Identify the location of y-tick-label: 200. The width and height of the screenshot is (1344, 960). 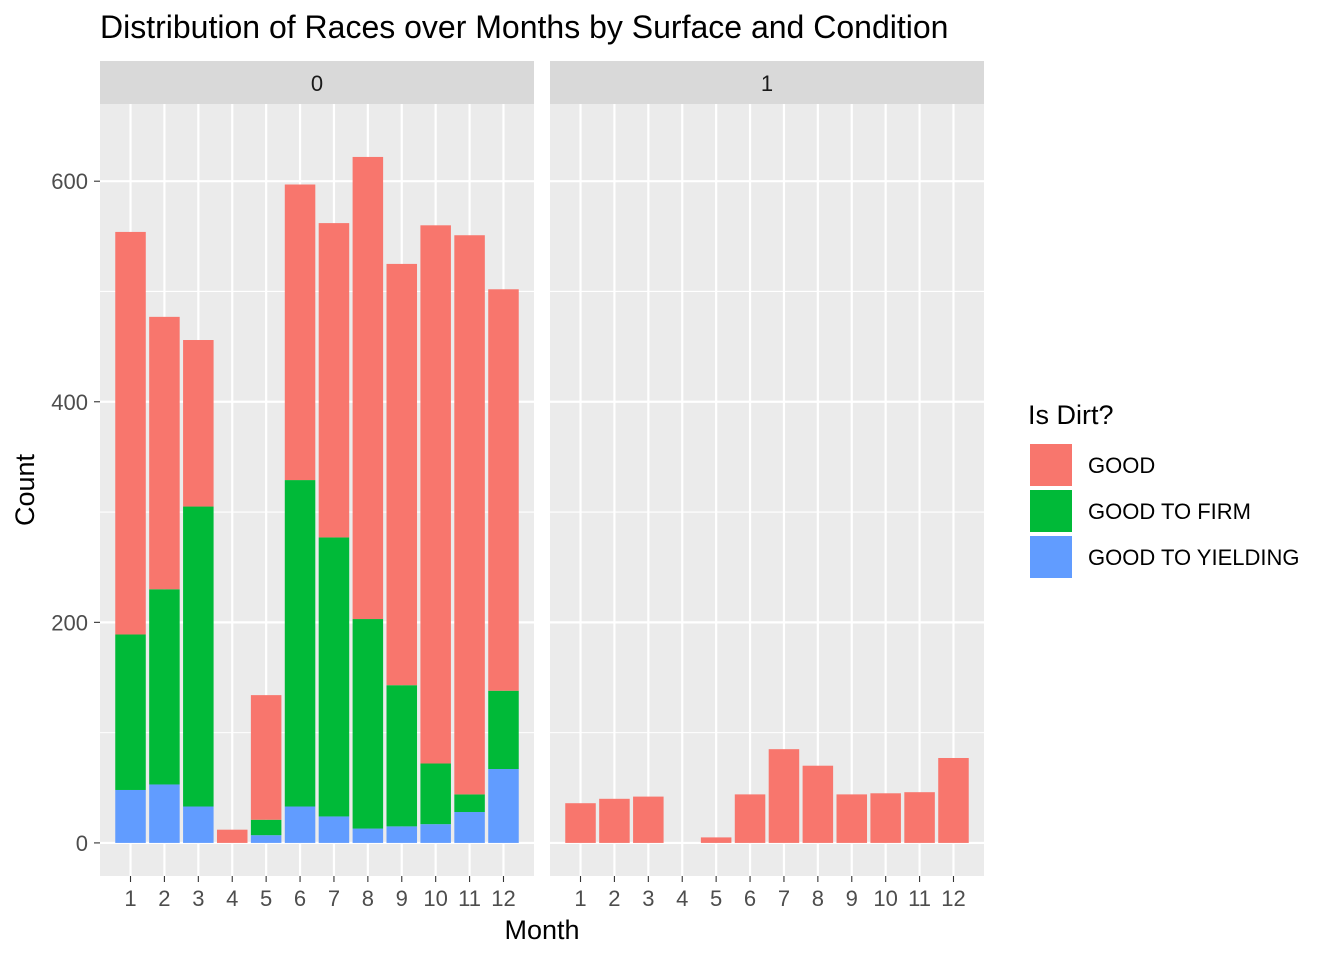
(69, 622).